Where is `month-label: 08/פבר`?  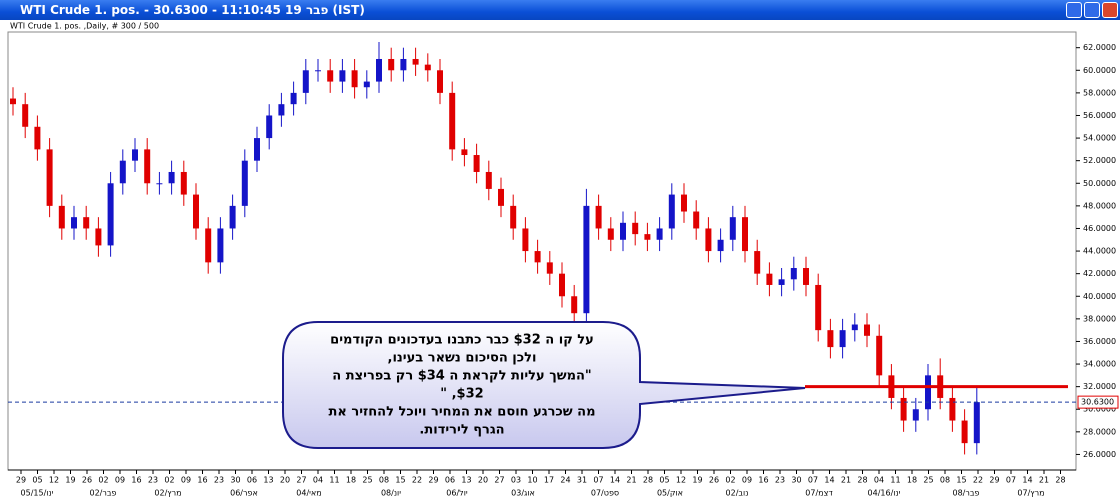
month-label: 08/פבר is located at coordinates (965, 493).